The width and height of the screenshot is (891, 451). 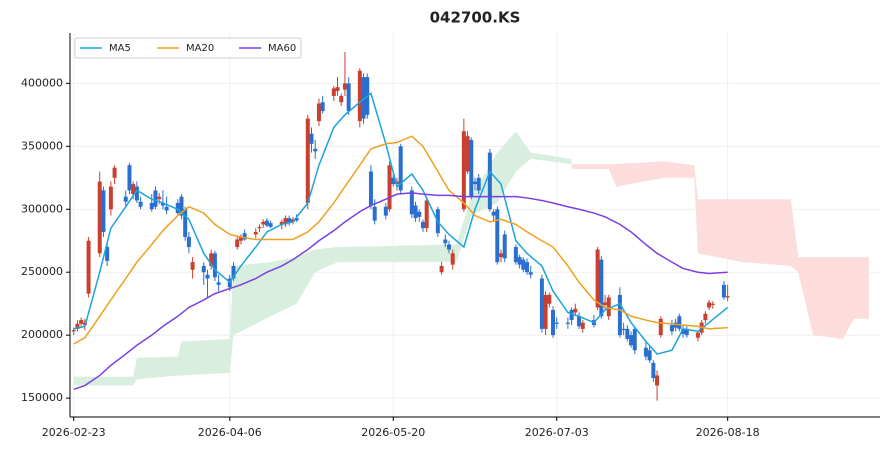 I want to click on legend: MA5 MA20 MA60, so click(x=188, y=48).